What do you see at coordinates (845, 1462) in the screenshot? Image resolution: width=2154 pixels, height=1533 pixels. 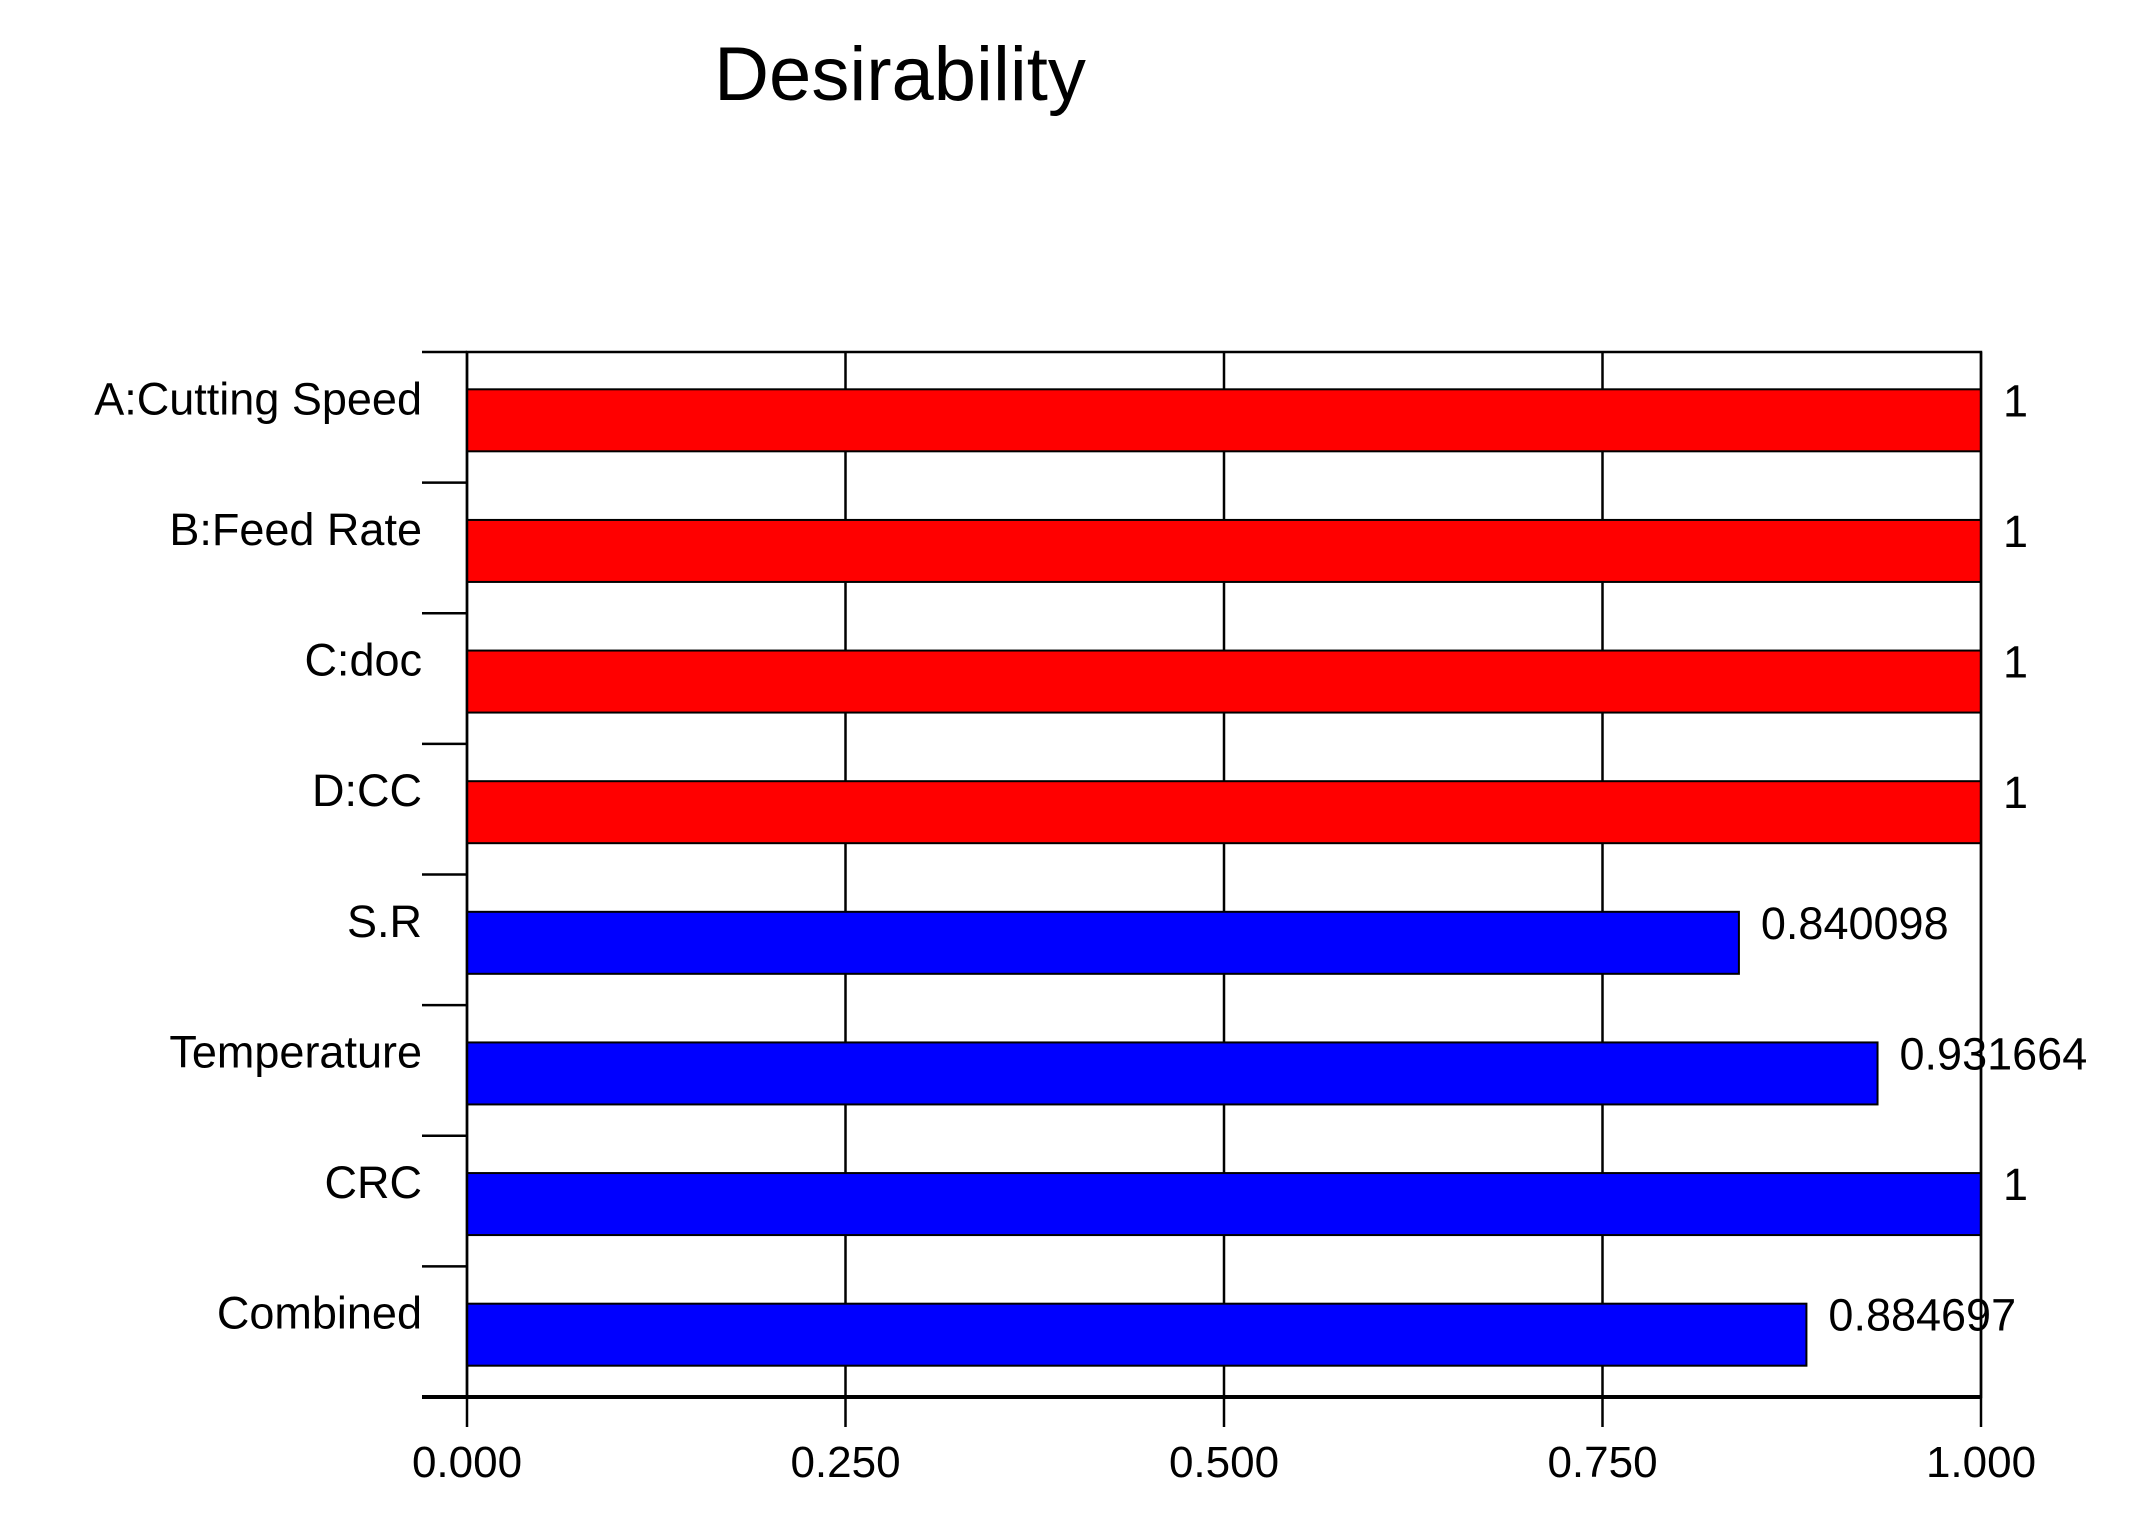 I see `x-tick-label-1: 0.250` at bounding box center [845, 1462].